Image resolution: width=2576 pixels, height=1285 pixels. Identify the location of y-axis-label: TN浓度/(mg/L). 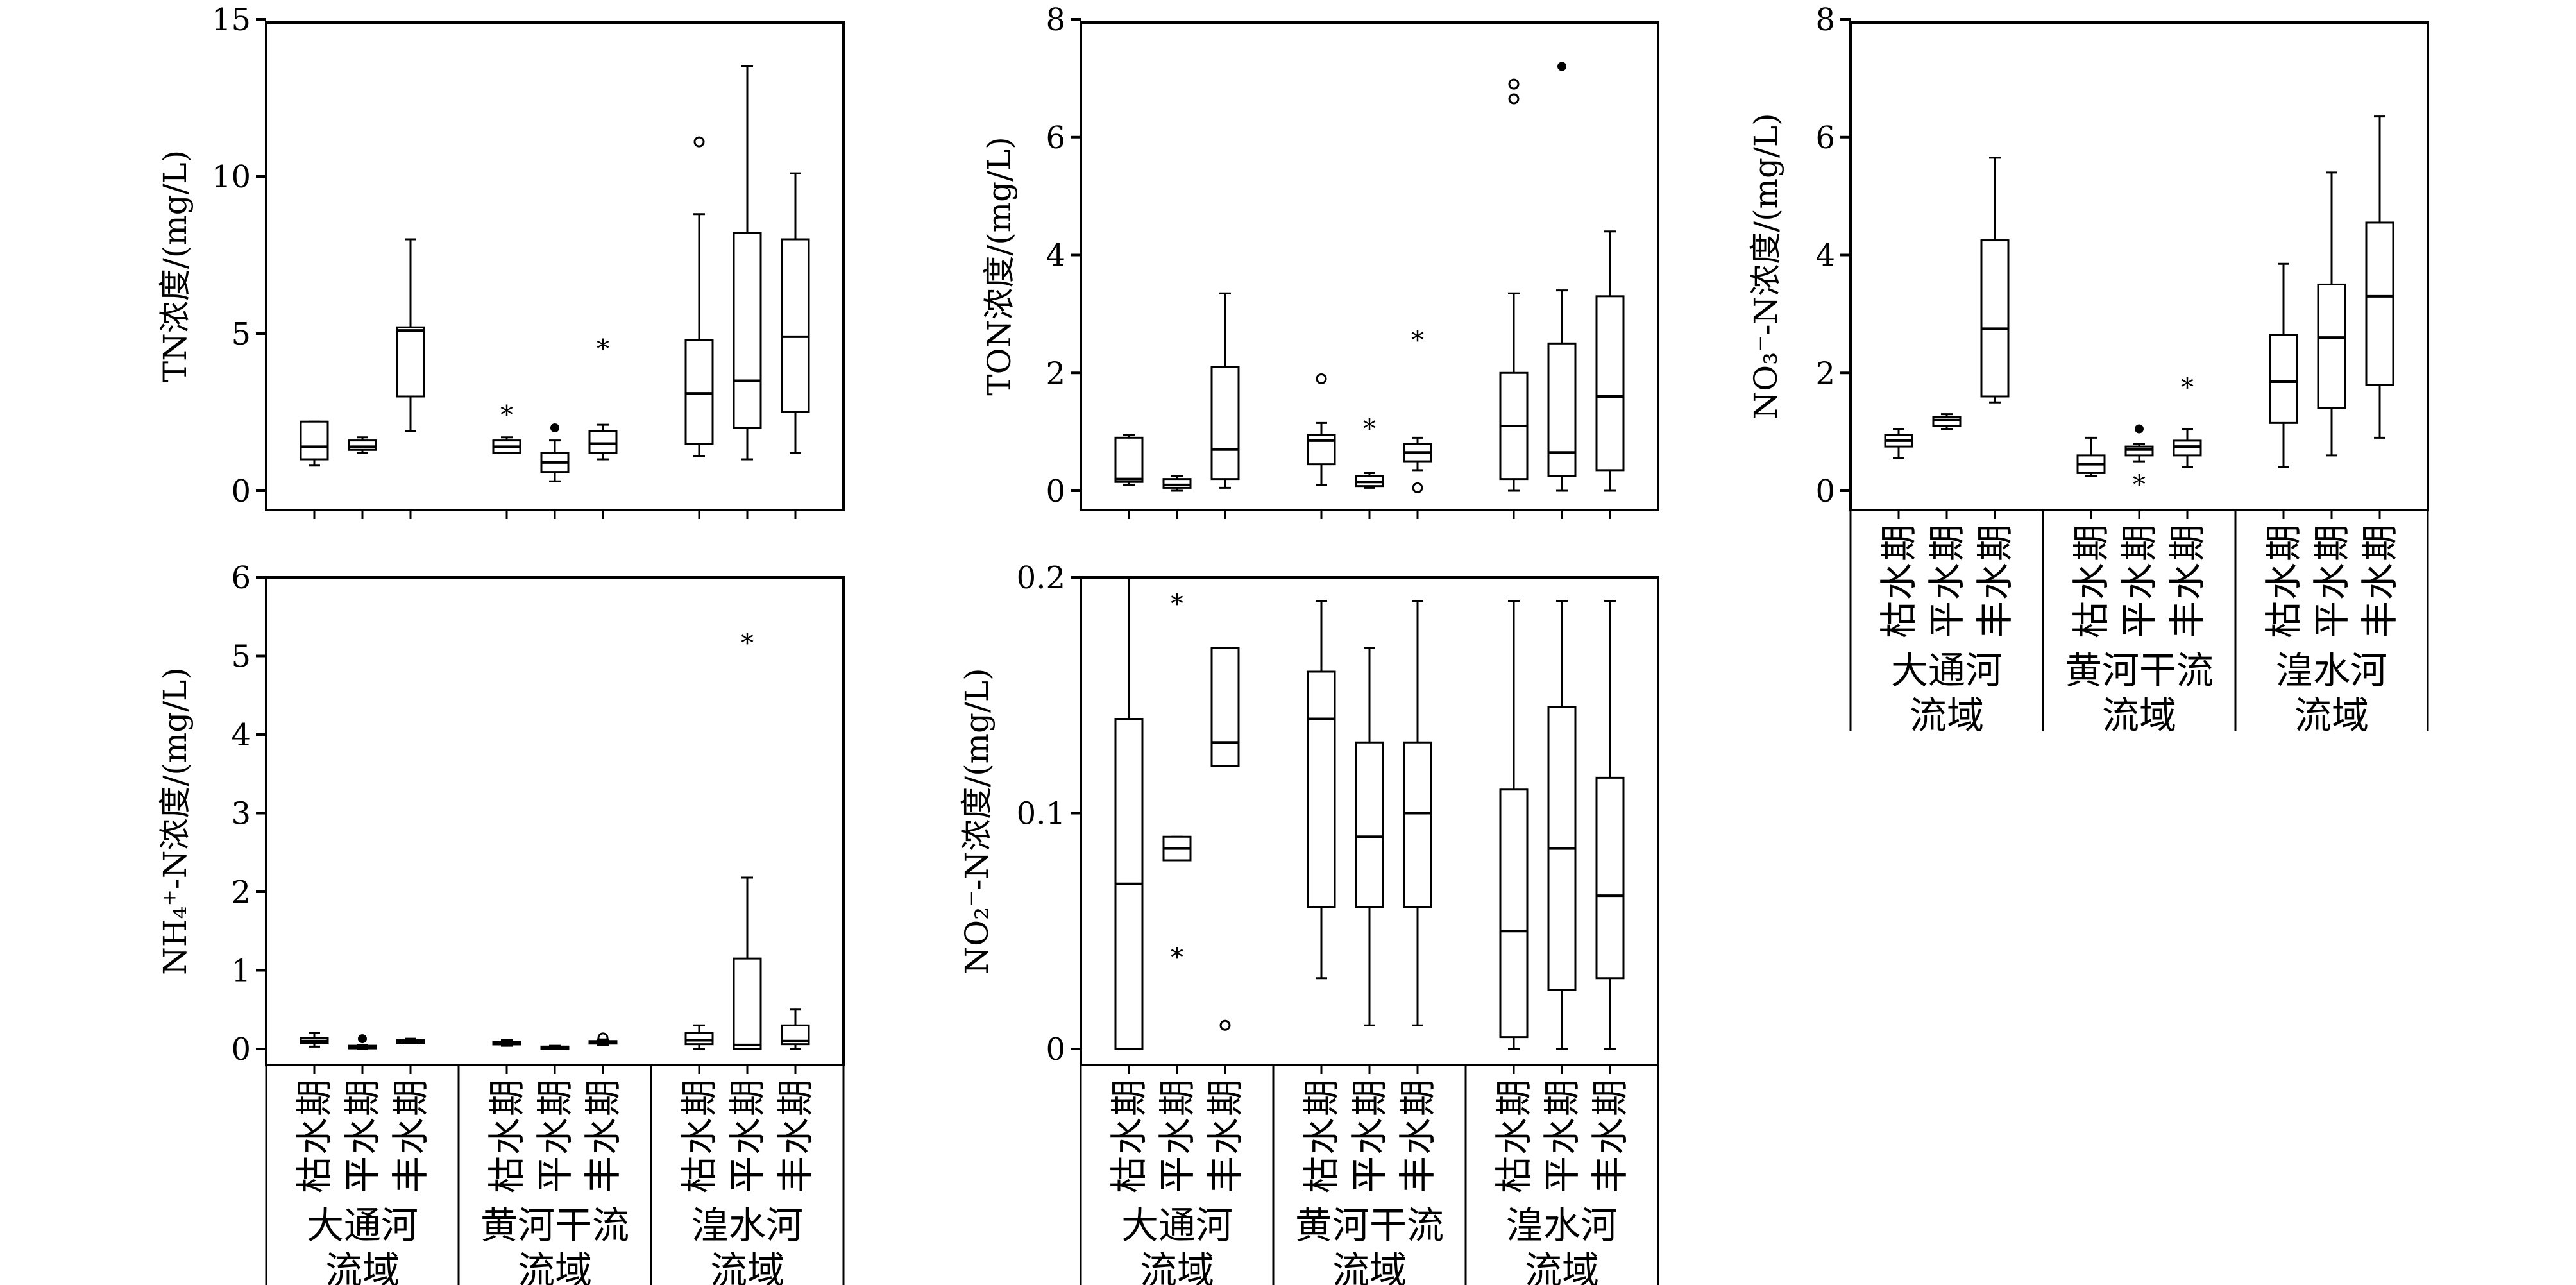
(175, 266).